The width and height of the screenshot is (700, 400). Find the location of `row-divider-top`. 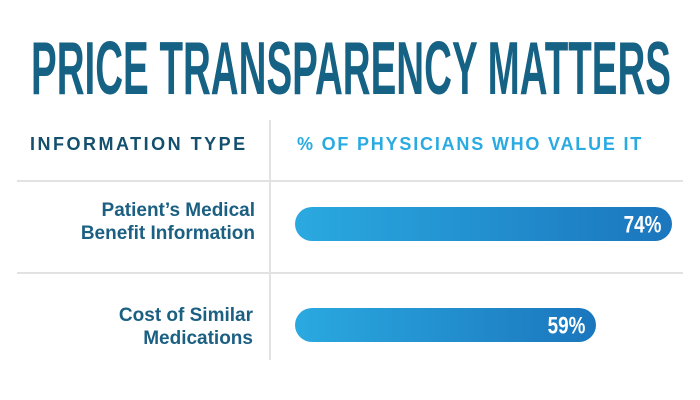

row-divider-top is located at coordinates (350, 181).